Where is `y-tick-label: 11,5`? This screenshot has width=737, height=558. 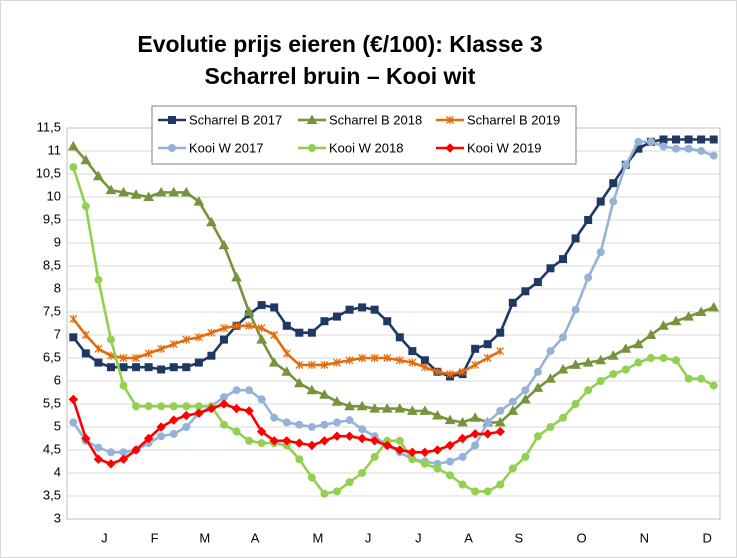
y-tick-label: 11,5 is located at coordinates (49, 126).